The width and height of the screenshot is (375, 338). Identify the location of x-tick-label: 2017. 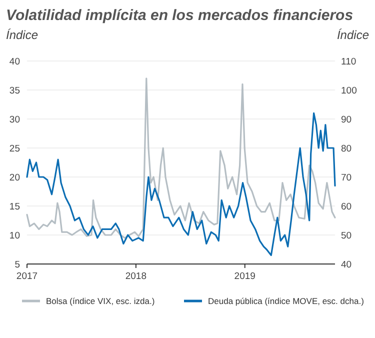
(27, 276).